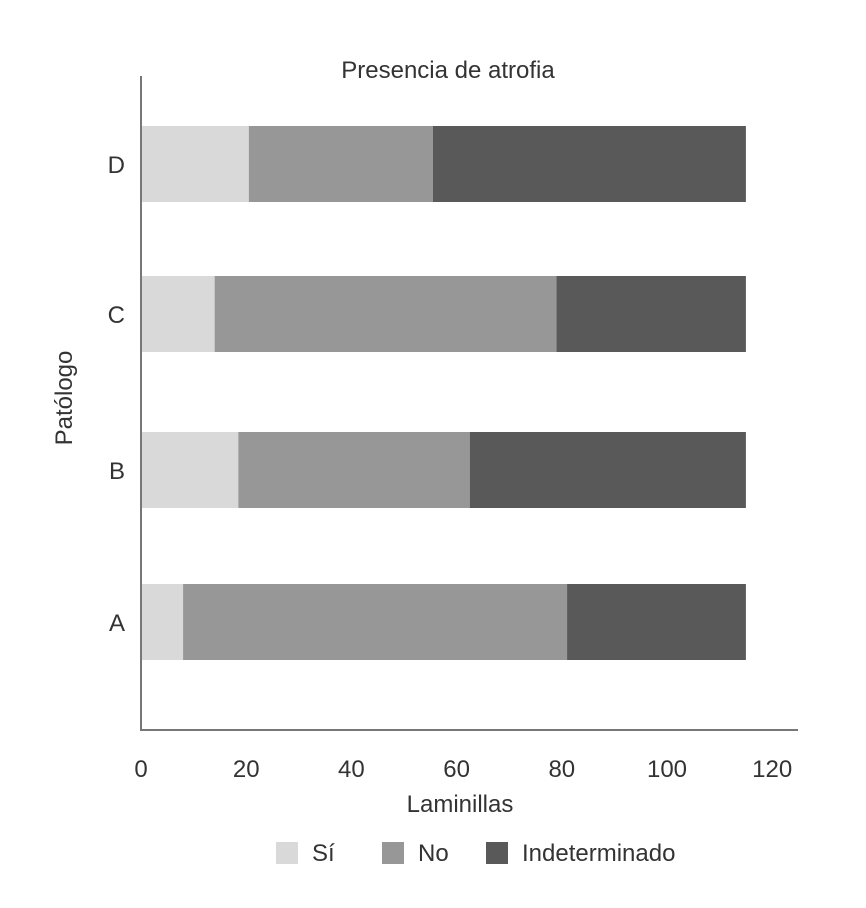 The width and height of the screenshot is (866, 908). I want to click on x-tick-label-100: 100, so click(667, 769).